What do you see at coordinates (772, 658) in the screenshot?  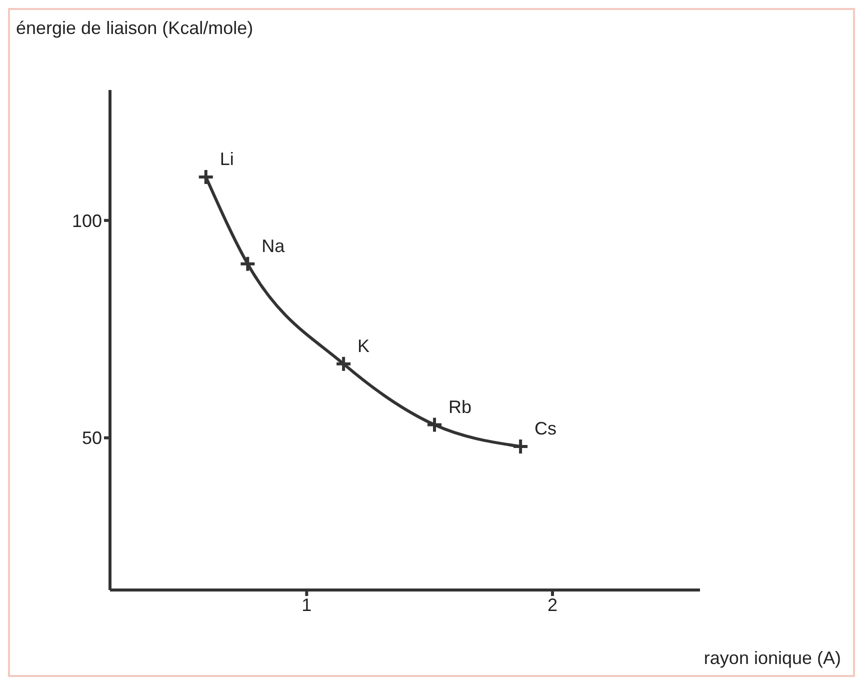 I see `x-axis-title: rayon ionique (A)` at bounding box center [772, 658].